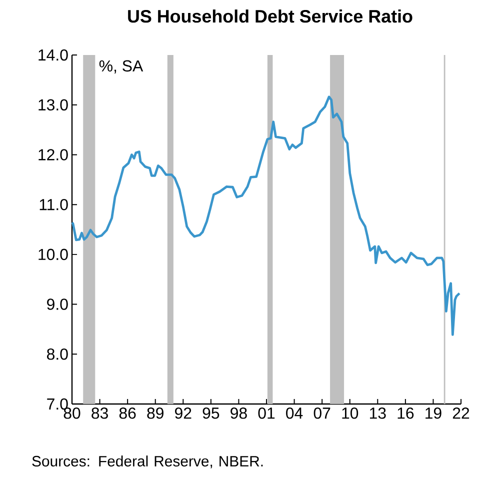 The height and width of the screenshot is (502, 490). What do you see at coordinates (53, 105) in the screenshot?
I see `y-tick-label: 13.0` at bounding box center [53, 105].